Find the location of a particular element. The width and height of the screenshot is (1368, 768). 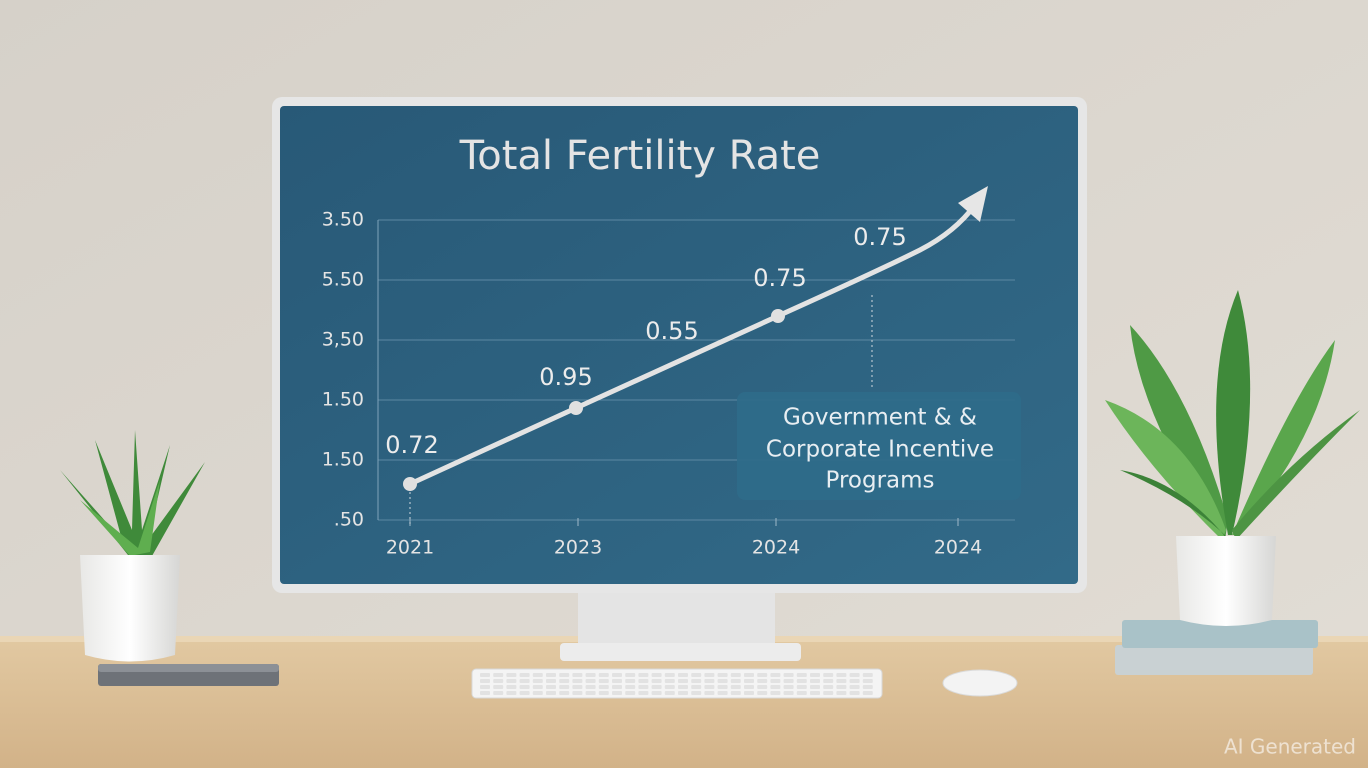

x-axis-label: 2024 is located at coordinates (958, 548).